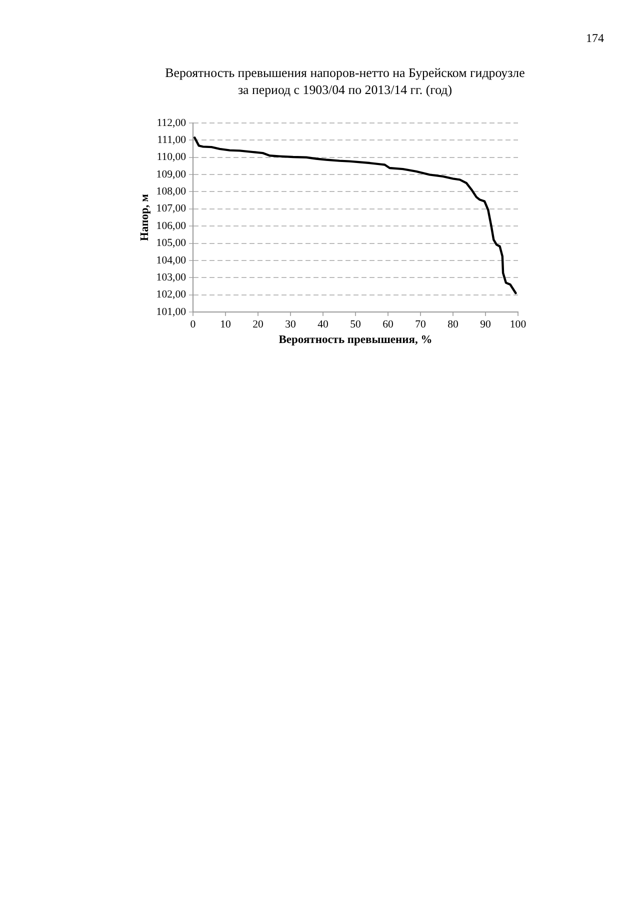 The height and width of the screenshot is (905, 640). What do you see at coordinates (171, 226) in the screenshot?
I see `y-tick-label: 106,00` at bounding box center [171, 226].